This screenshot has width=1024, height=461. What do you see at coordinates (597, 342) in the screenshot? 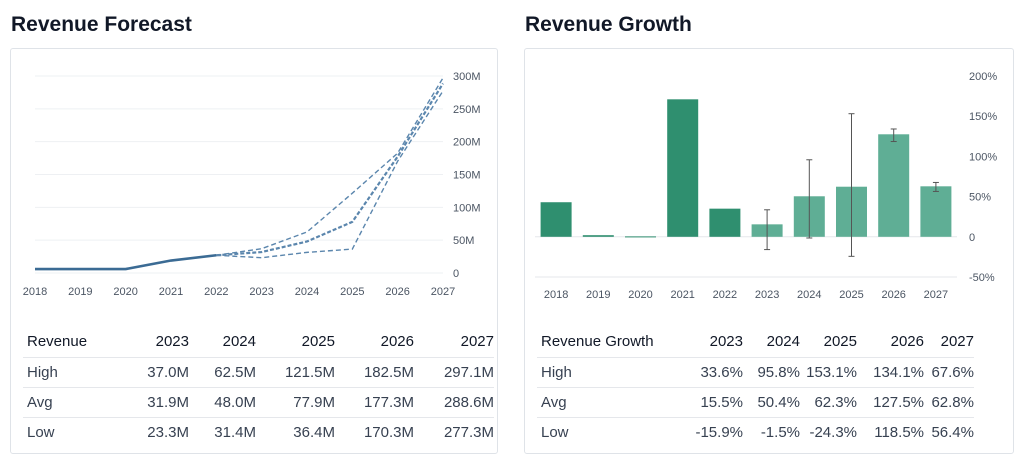
I see `table-header-cell: Revenue Growth` at bounding box center [597, 342].